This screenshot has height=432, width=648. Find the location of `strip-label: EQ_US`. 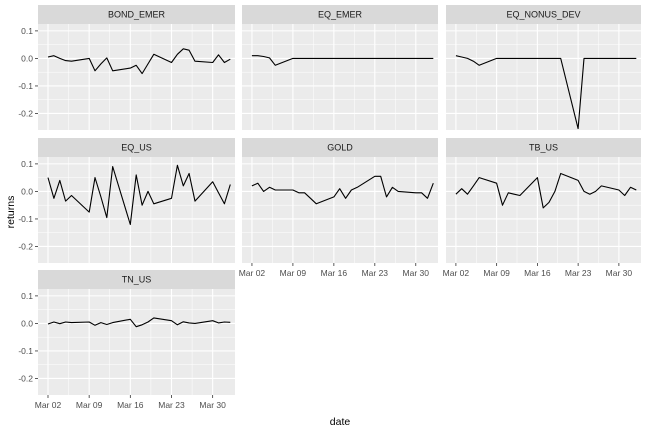

strip-label: EQ_US is located at coordinates (136, 148).